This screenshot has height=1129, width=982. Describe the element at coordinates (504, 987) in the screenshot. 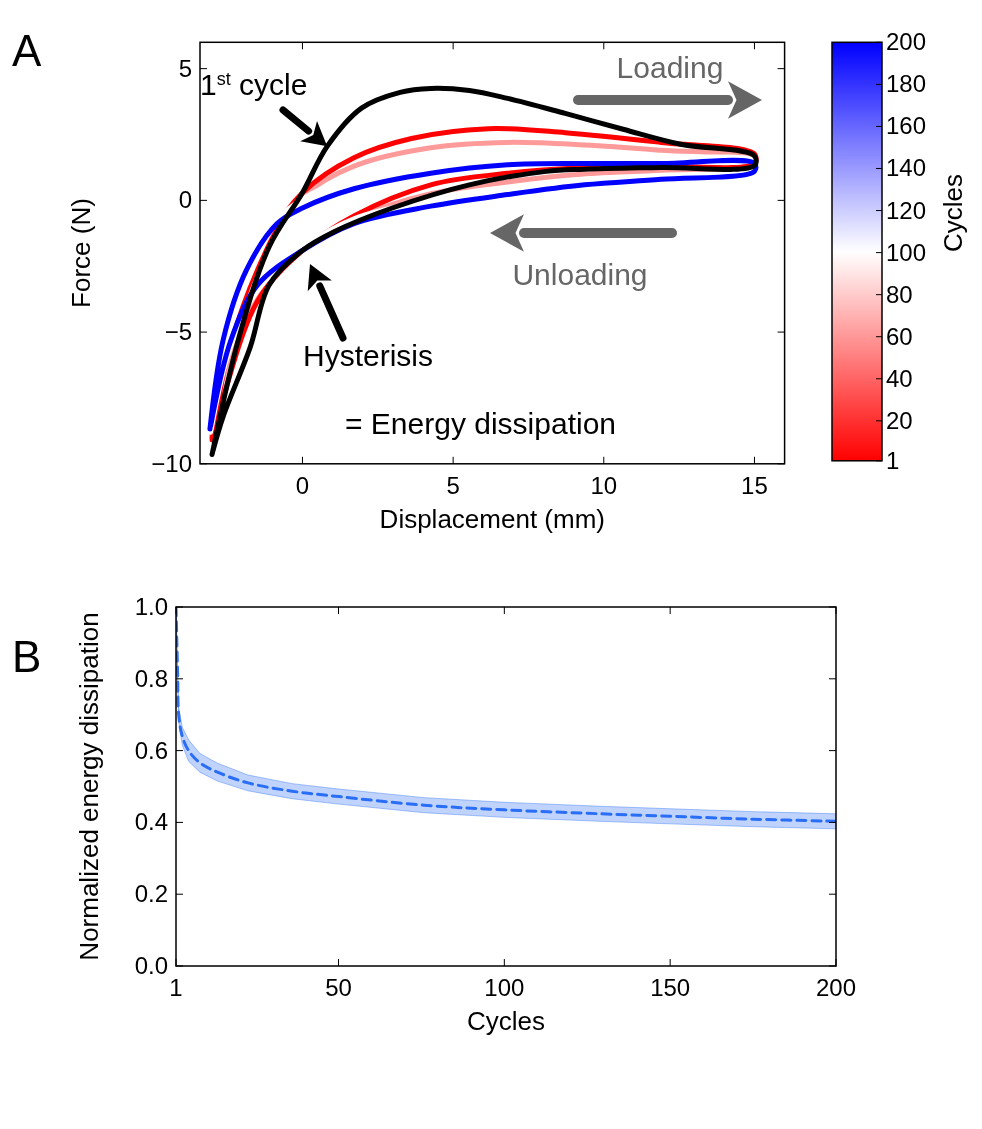

I see `x-tick-label: 100` at that location.